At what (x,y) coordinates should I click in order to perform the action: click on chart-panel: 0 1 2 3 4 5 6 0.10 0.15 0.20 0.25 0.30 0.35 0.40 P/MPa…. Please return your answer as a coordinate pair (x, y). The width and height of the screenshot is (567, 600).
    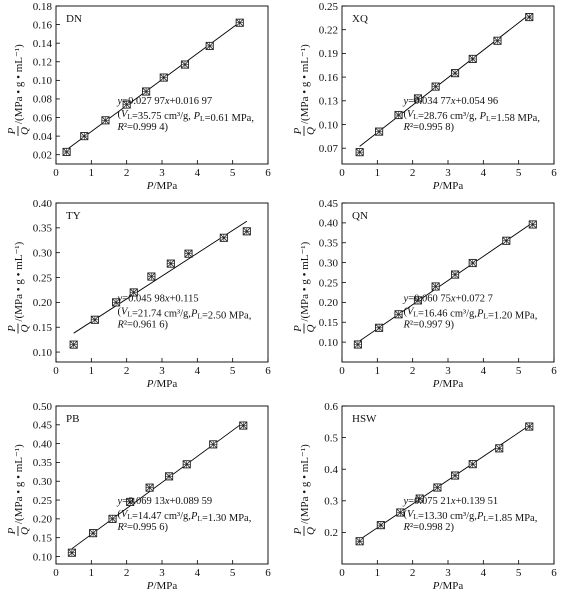
    Looking at the image, I should click on (138, 294).